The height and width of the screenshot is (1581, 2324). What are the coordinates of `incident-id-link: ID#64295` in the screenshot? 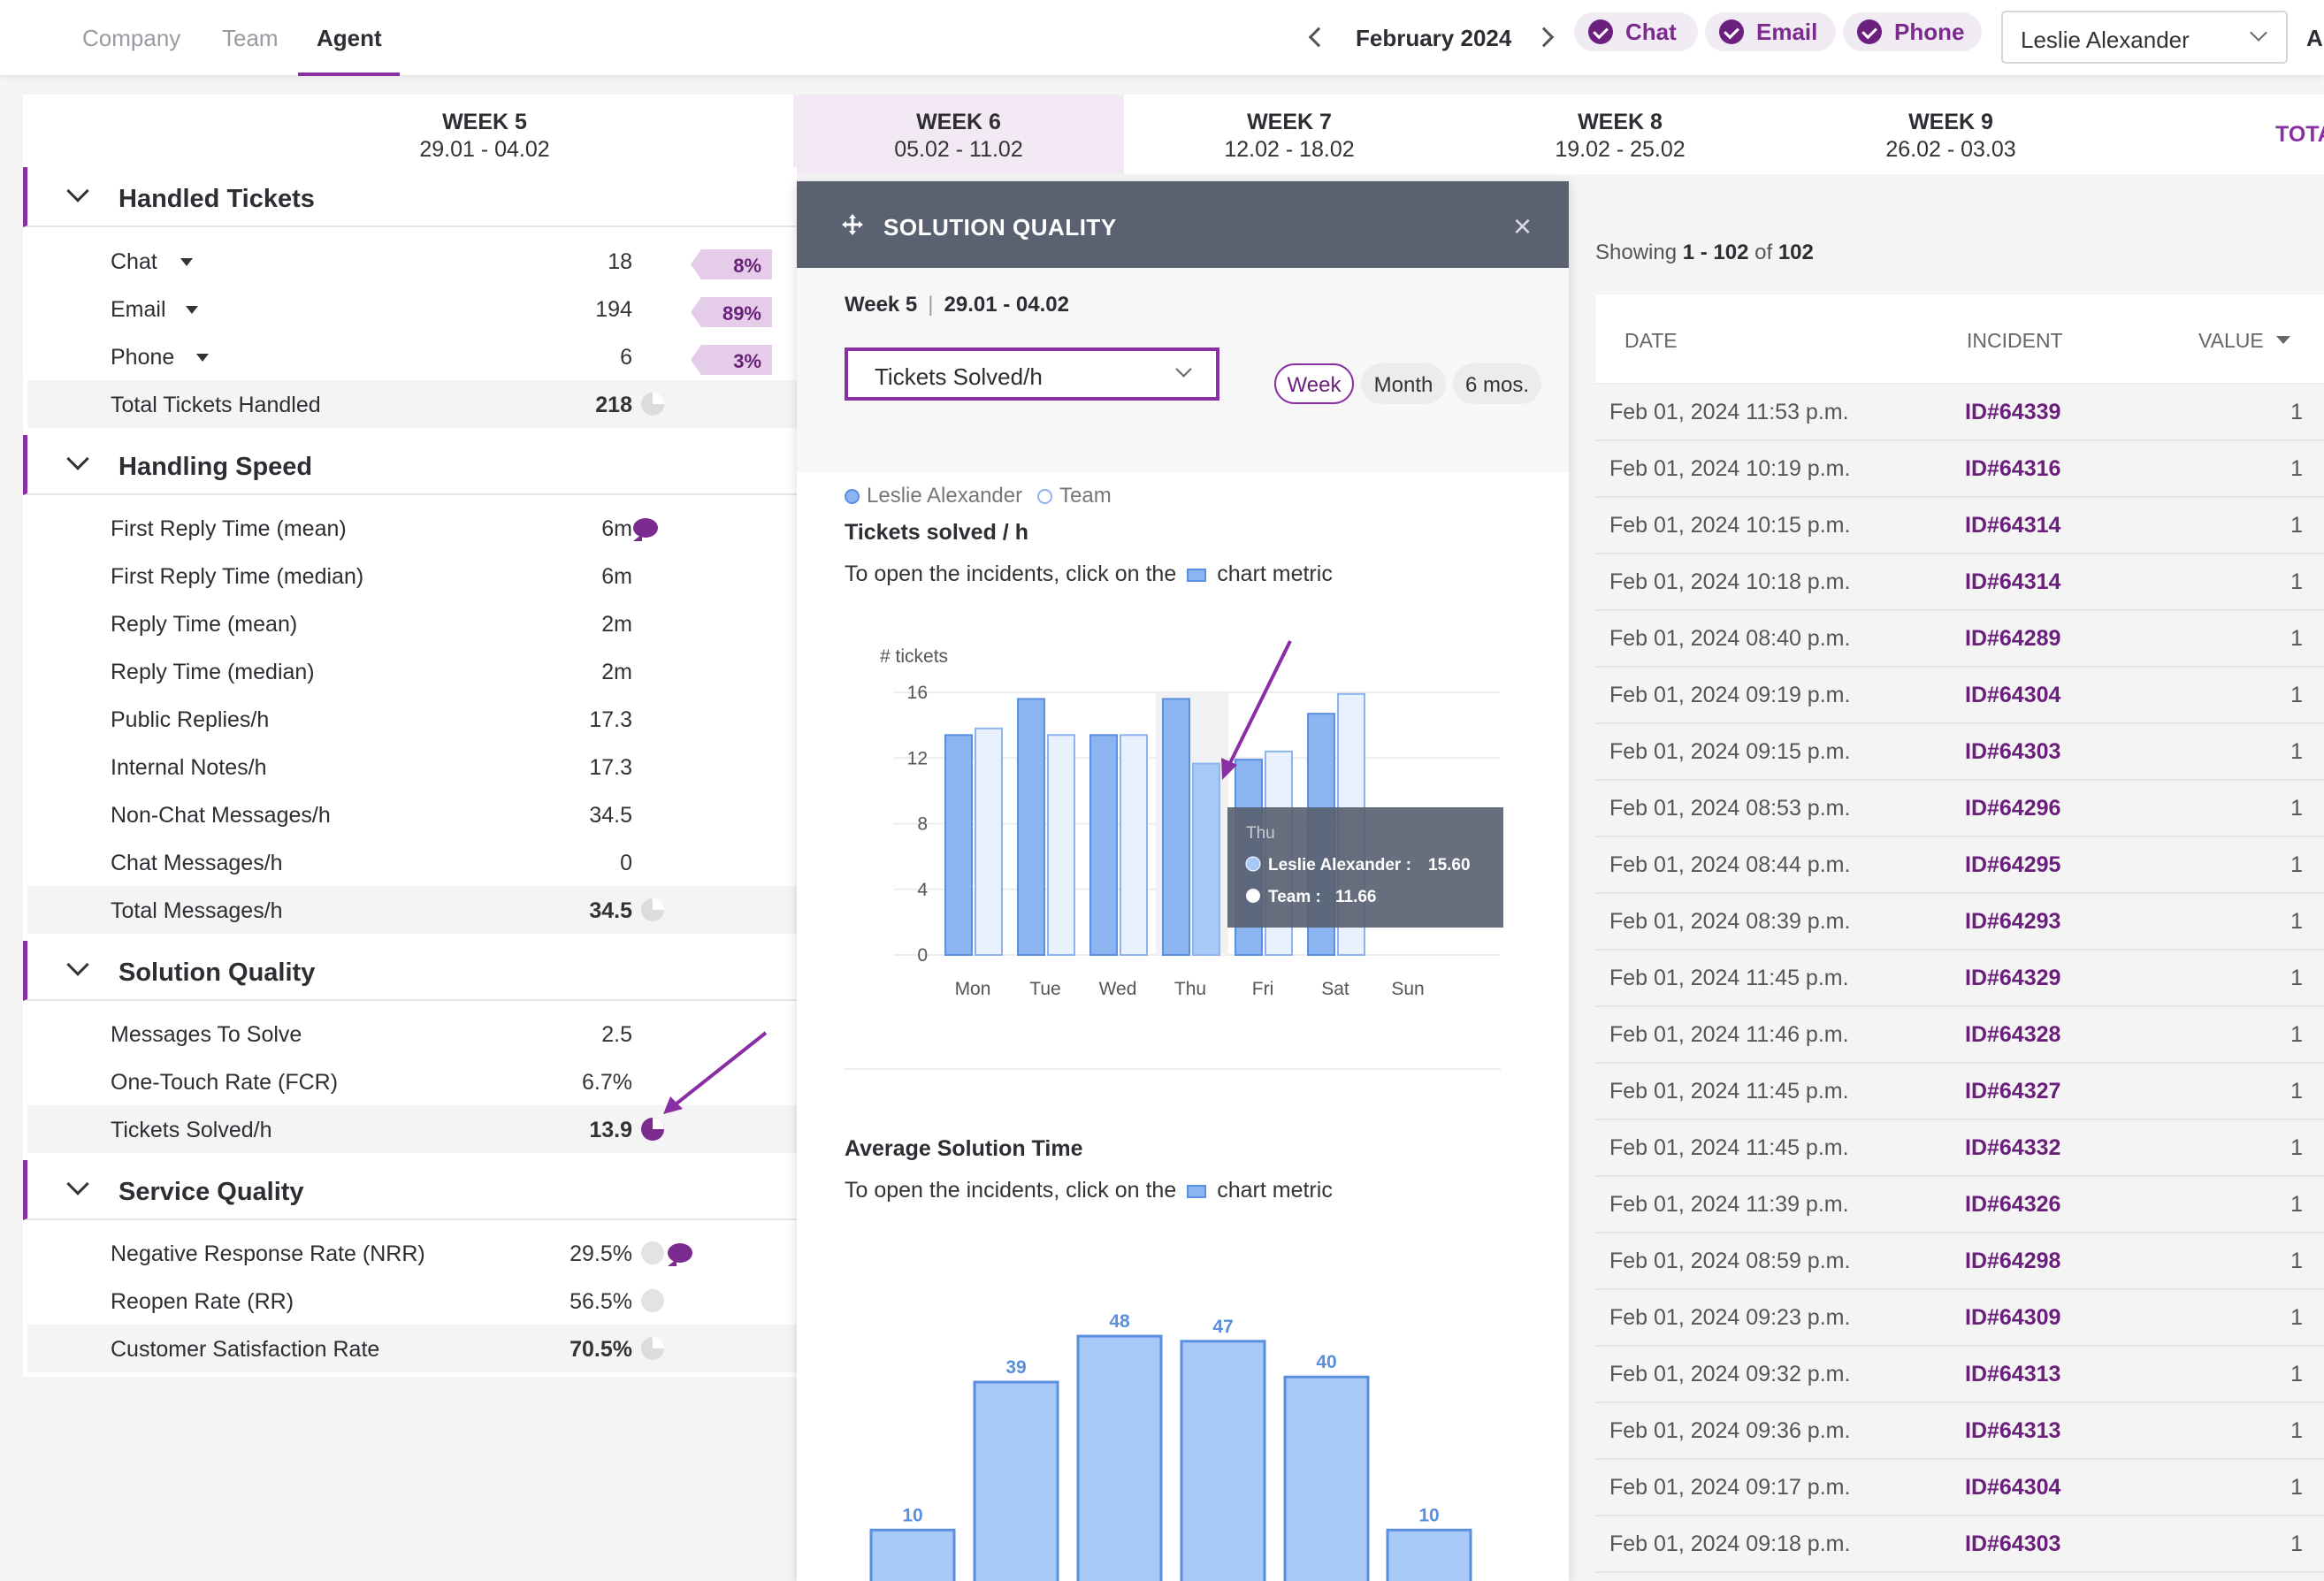 It's located at (2013, 864).